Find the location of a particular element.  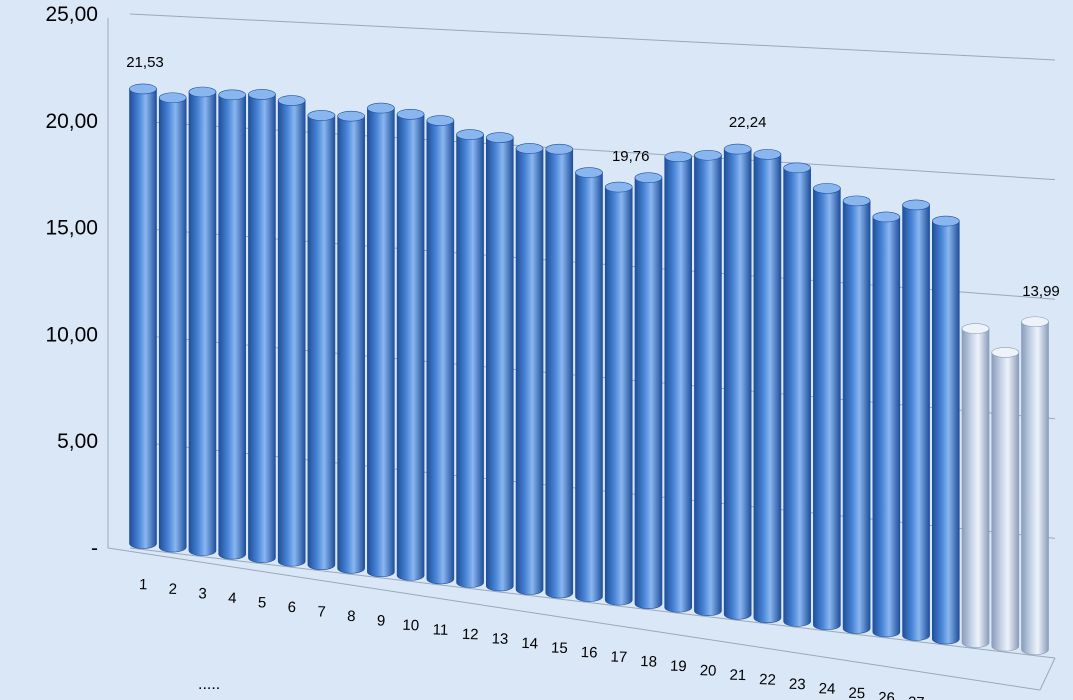

x-category-label: 26 is located at coordinates (886, 694).